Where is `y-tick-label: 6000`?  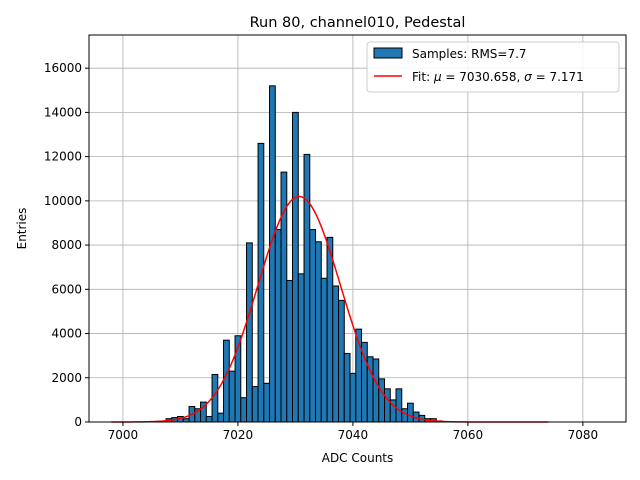
y-tick-label: 6000 is located at coordinates (66, 289).